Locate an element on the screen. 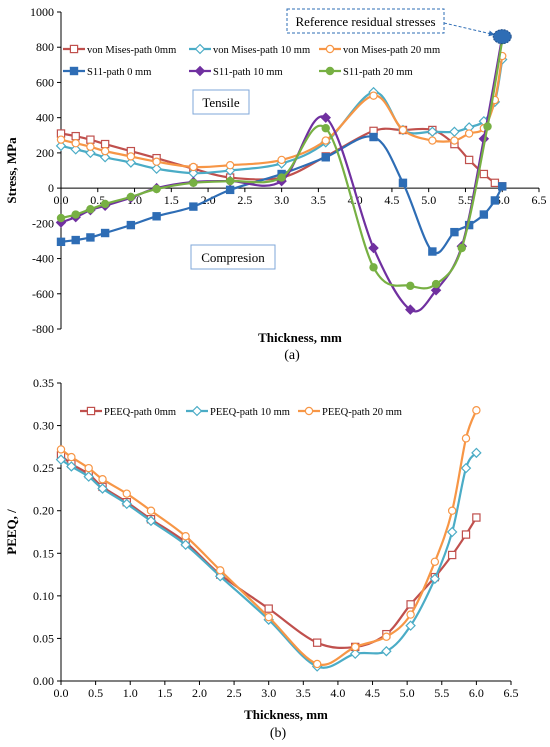 This screenshot has height=747, width=550. y-tick-label: -200 is located at coordinates (43, 223).